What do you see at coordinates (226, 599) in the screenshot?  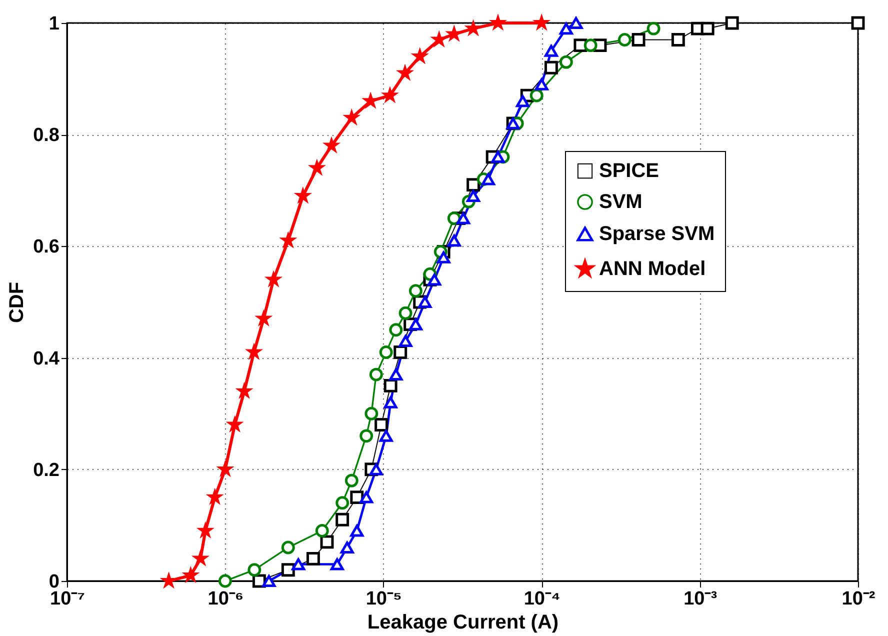 I see `x-tick-label: 10⁻⁶` at bounding box center [226, 599].